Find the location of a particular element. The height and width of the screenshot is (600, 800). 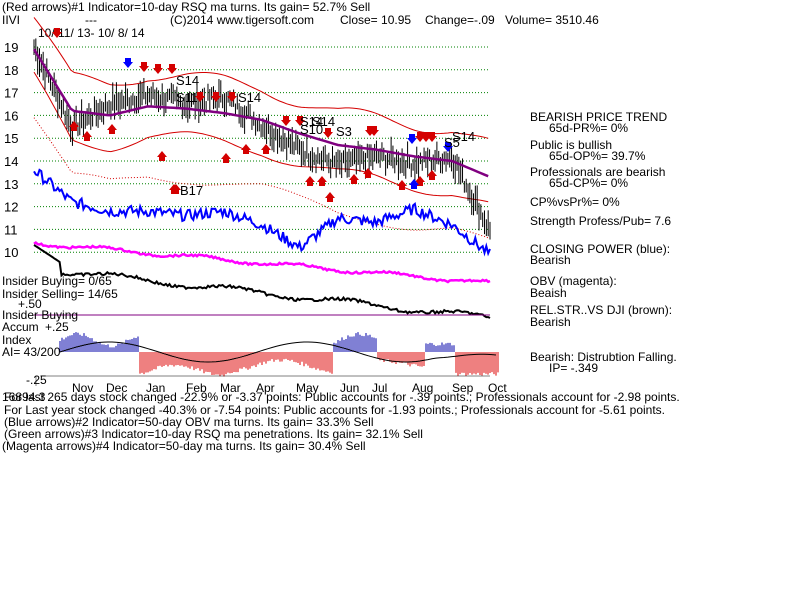

relative-strength-line is located at coordinates (262, 281).